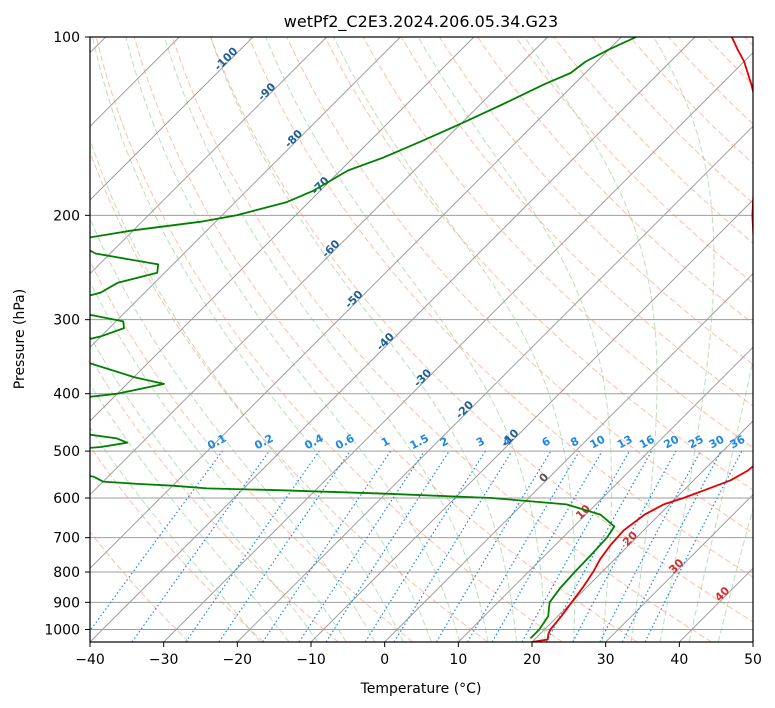 Image resolution: width=775 pixels, height=708 pixels. What do you see at coordinates (444, 441) in the screenshot?
I see `mixing-ratio-label: 2` at bounding box center [444, 441].